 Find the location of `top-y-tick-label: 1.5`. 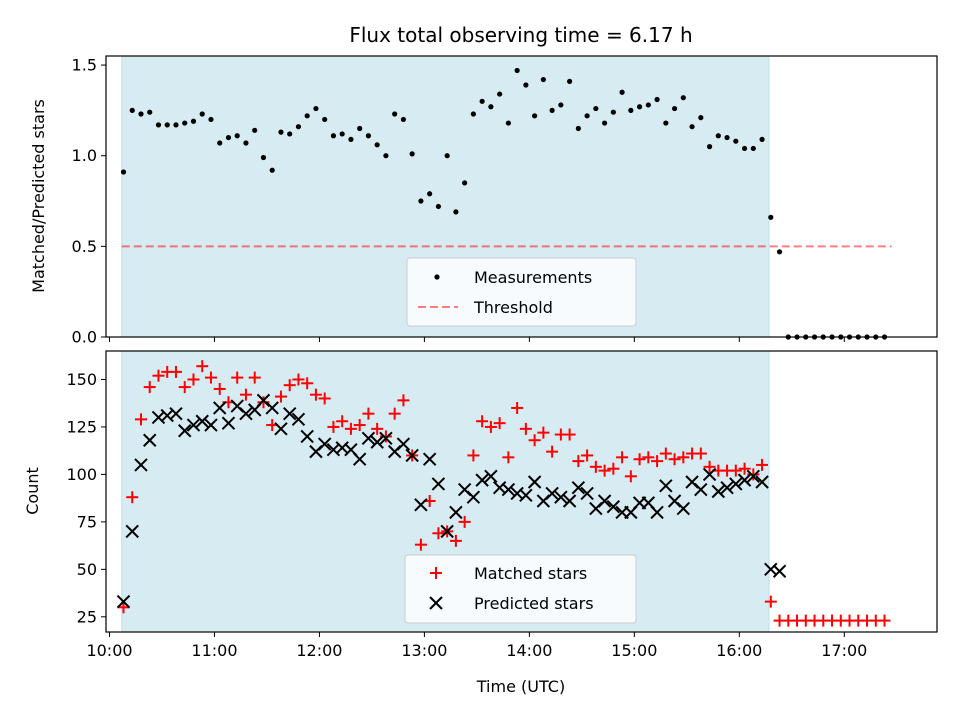

top-y-tick-label: 1.5 is located at coordinates (84, 65).